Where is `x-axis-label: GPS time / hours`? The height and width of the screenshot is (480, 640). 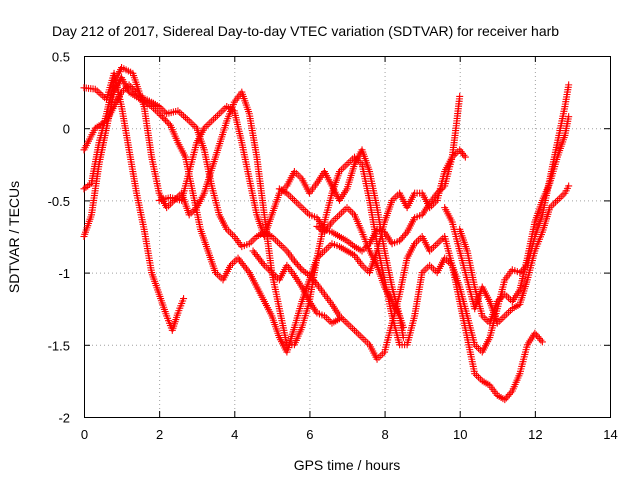
x-axis-label: GPS time / hours is located at coordinates (347, 465).